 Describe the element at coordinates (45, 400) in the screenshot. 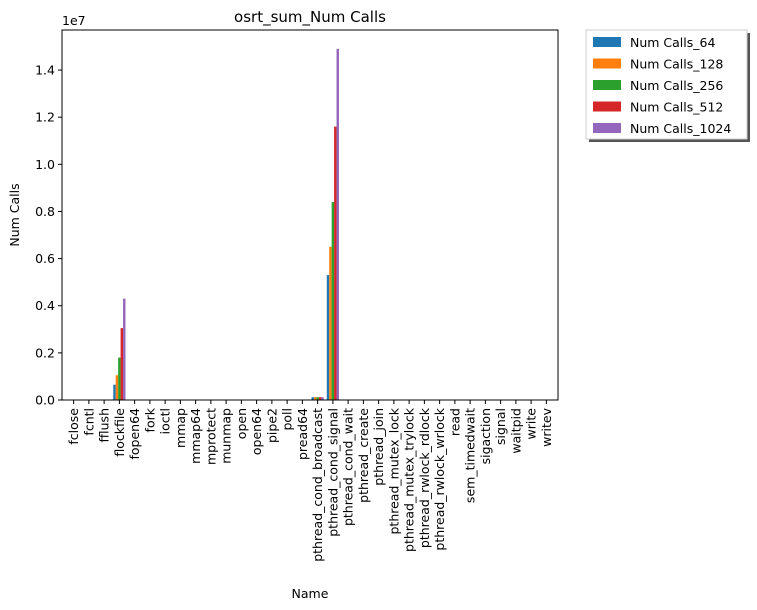

I see `y-tick-label: 0.0` at that location.